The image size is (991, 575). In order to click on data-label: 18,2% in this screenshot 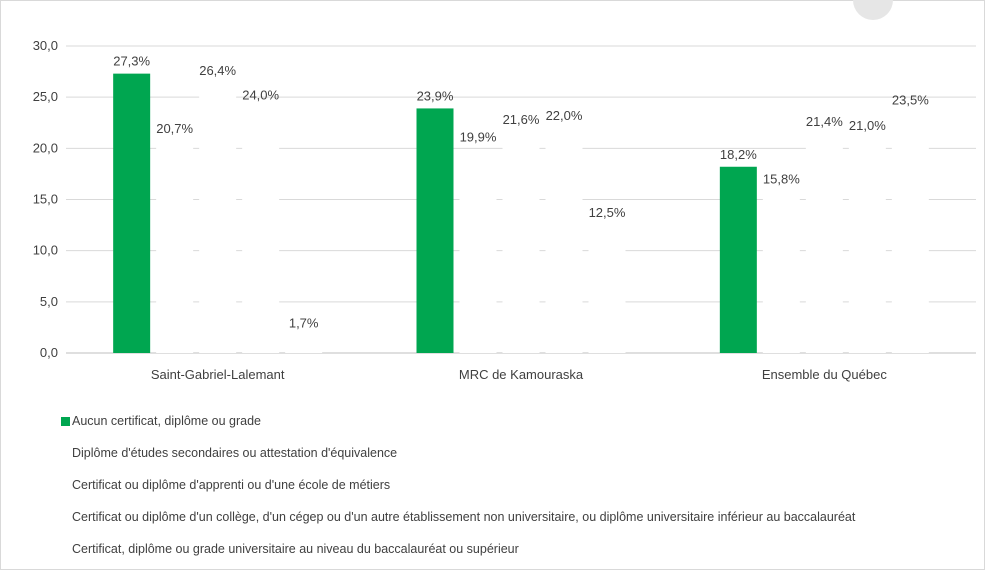, I will do `click(738, 154)`.